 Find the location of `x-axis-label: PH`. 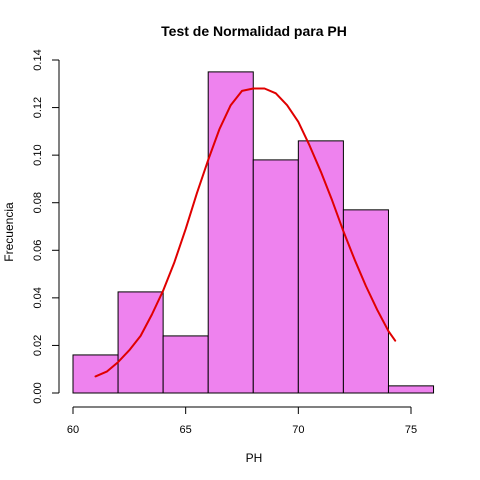

x-axis-label: PH is located at coordinates (254, 458).